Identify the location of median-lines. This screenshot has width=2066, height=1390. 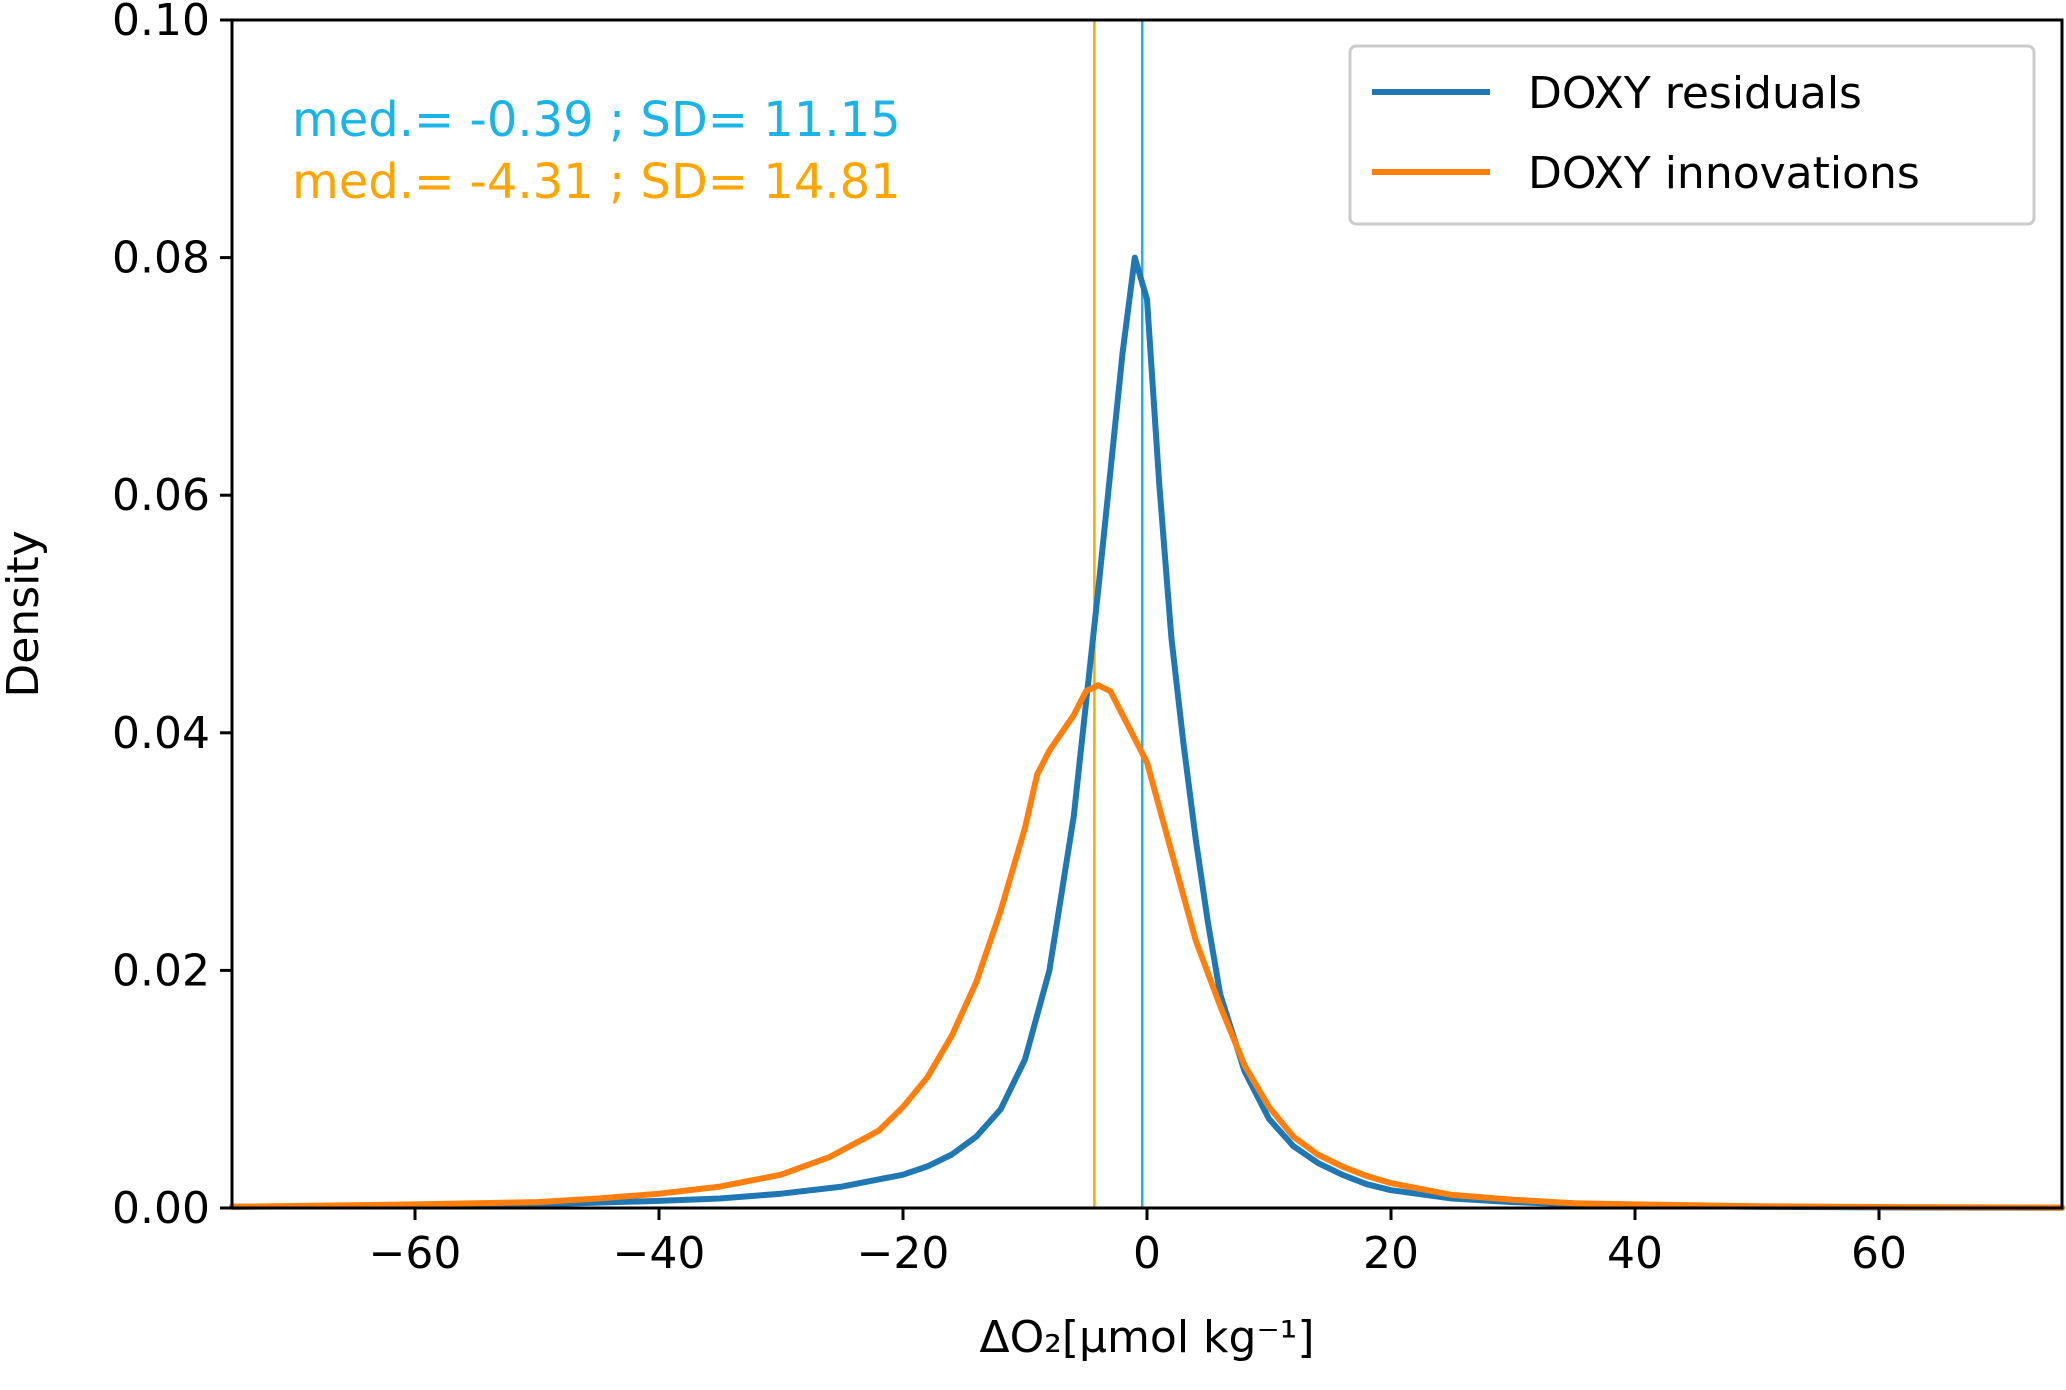
(1118, 614).